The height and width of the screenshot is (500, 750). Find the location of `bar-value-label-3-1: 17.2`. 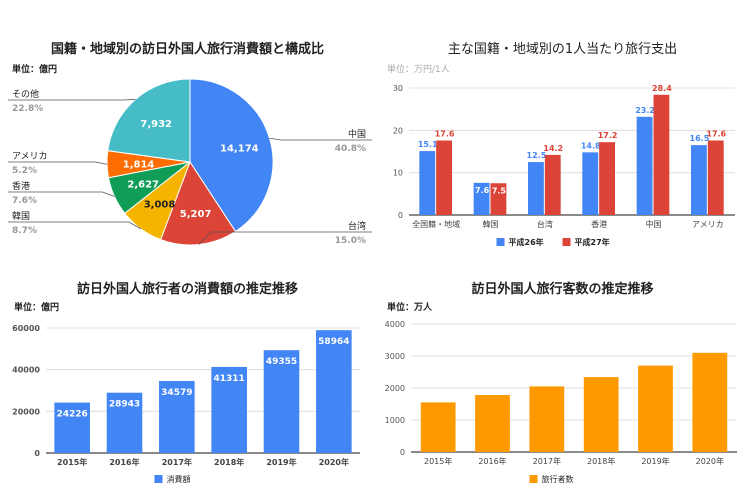

bar-value-label-3-1: 17.2 is located at coordinates (608, 135).